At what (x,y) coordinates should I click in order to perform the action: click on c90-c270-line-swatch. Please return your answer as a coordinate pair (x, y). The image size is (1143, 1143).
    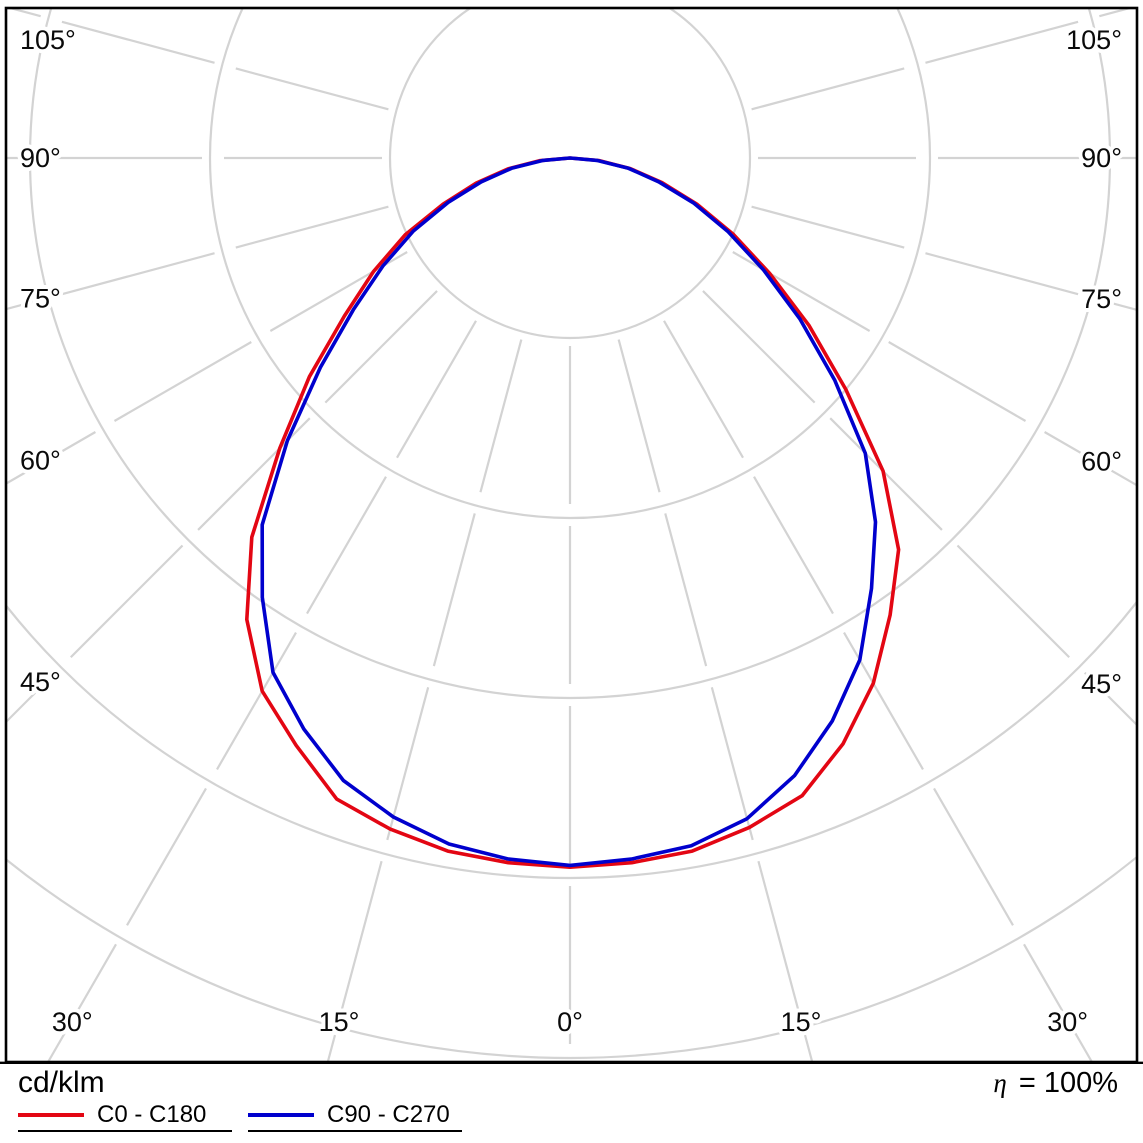
    Looking at the image, I should click on (281, 1114).